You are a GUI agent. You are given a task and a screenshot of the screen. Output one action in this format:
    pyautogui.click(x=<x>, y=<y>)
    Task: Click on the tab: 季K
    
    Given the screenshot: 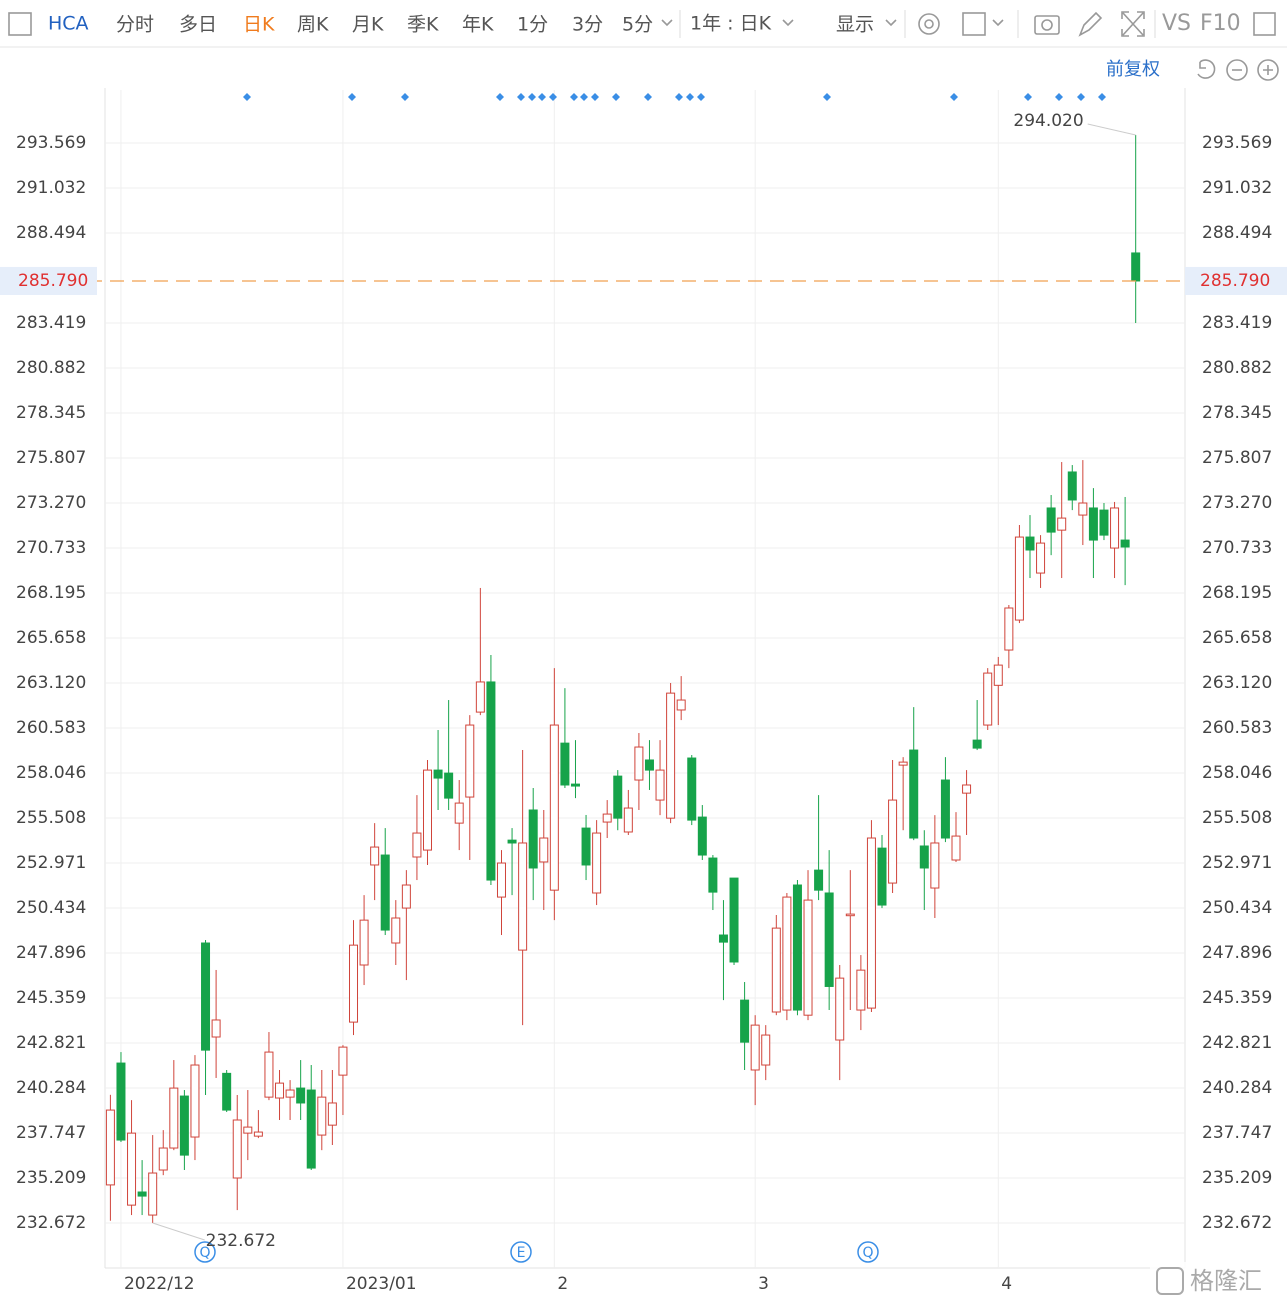 What is the action you would take?
    pyautogui.click(x=423, y=25)
    